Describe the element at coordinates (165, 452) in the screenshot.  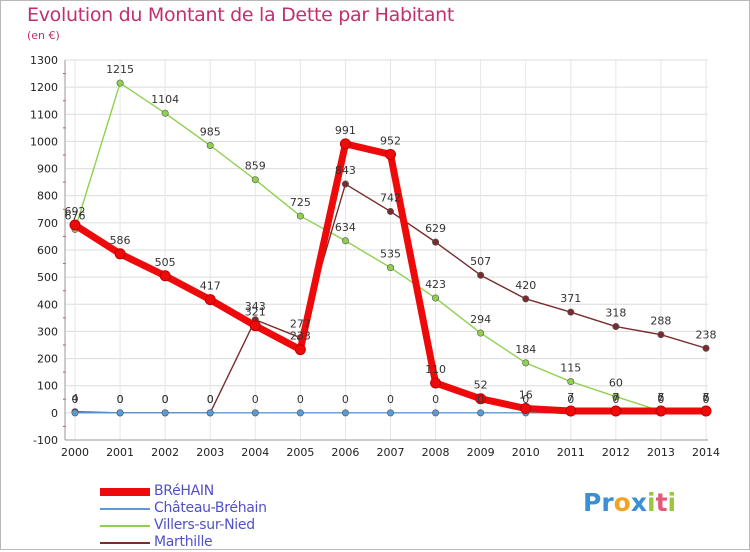
I see `x-tick-label: 2002` at that location.